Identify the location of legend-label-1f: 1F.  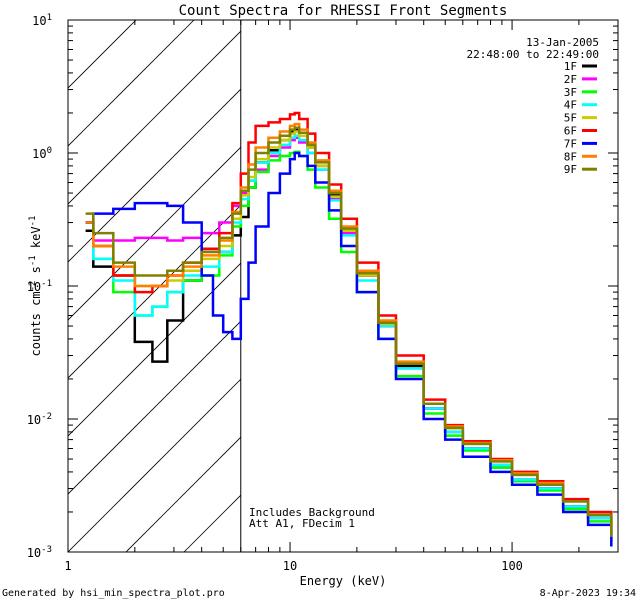
(570, 66).